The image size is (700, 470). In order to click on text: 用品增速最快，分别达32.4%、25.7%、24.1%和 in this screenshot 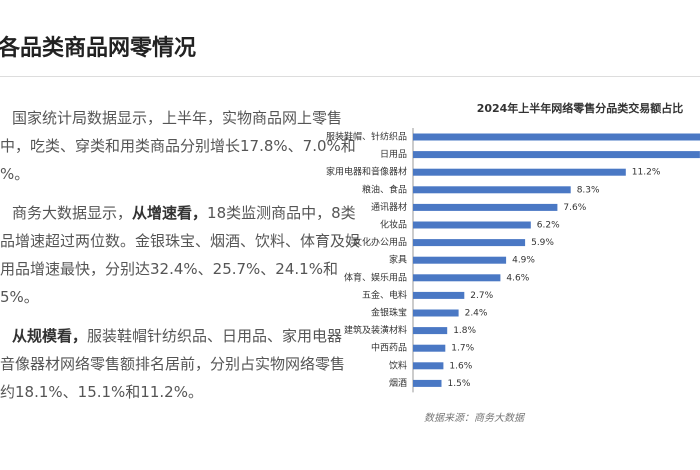, I will do `click(169, 269)`.